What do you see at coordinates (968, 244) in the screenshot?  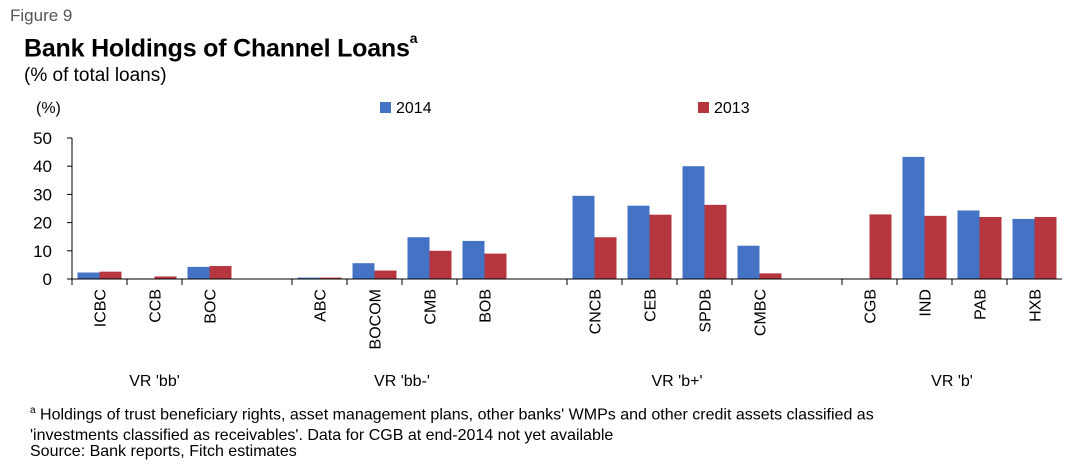 I see `bar-2014-pab` at bounding box center [968, 244].